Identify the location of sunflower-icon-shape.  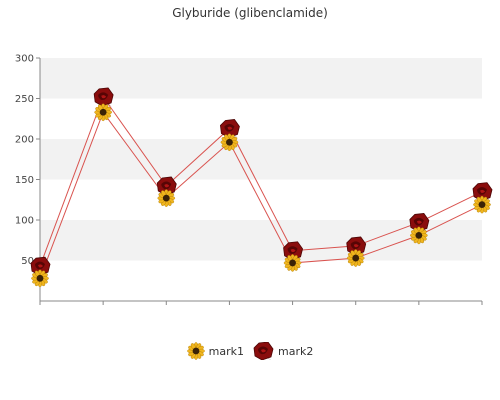
(195, 351).